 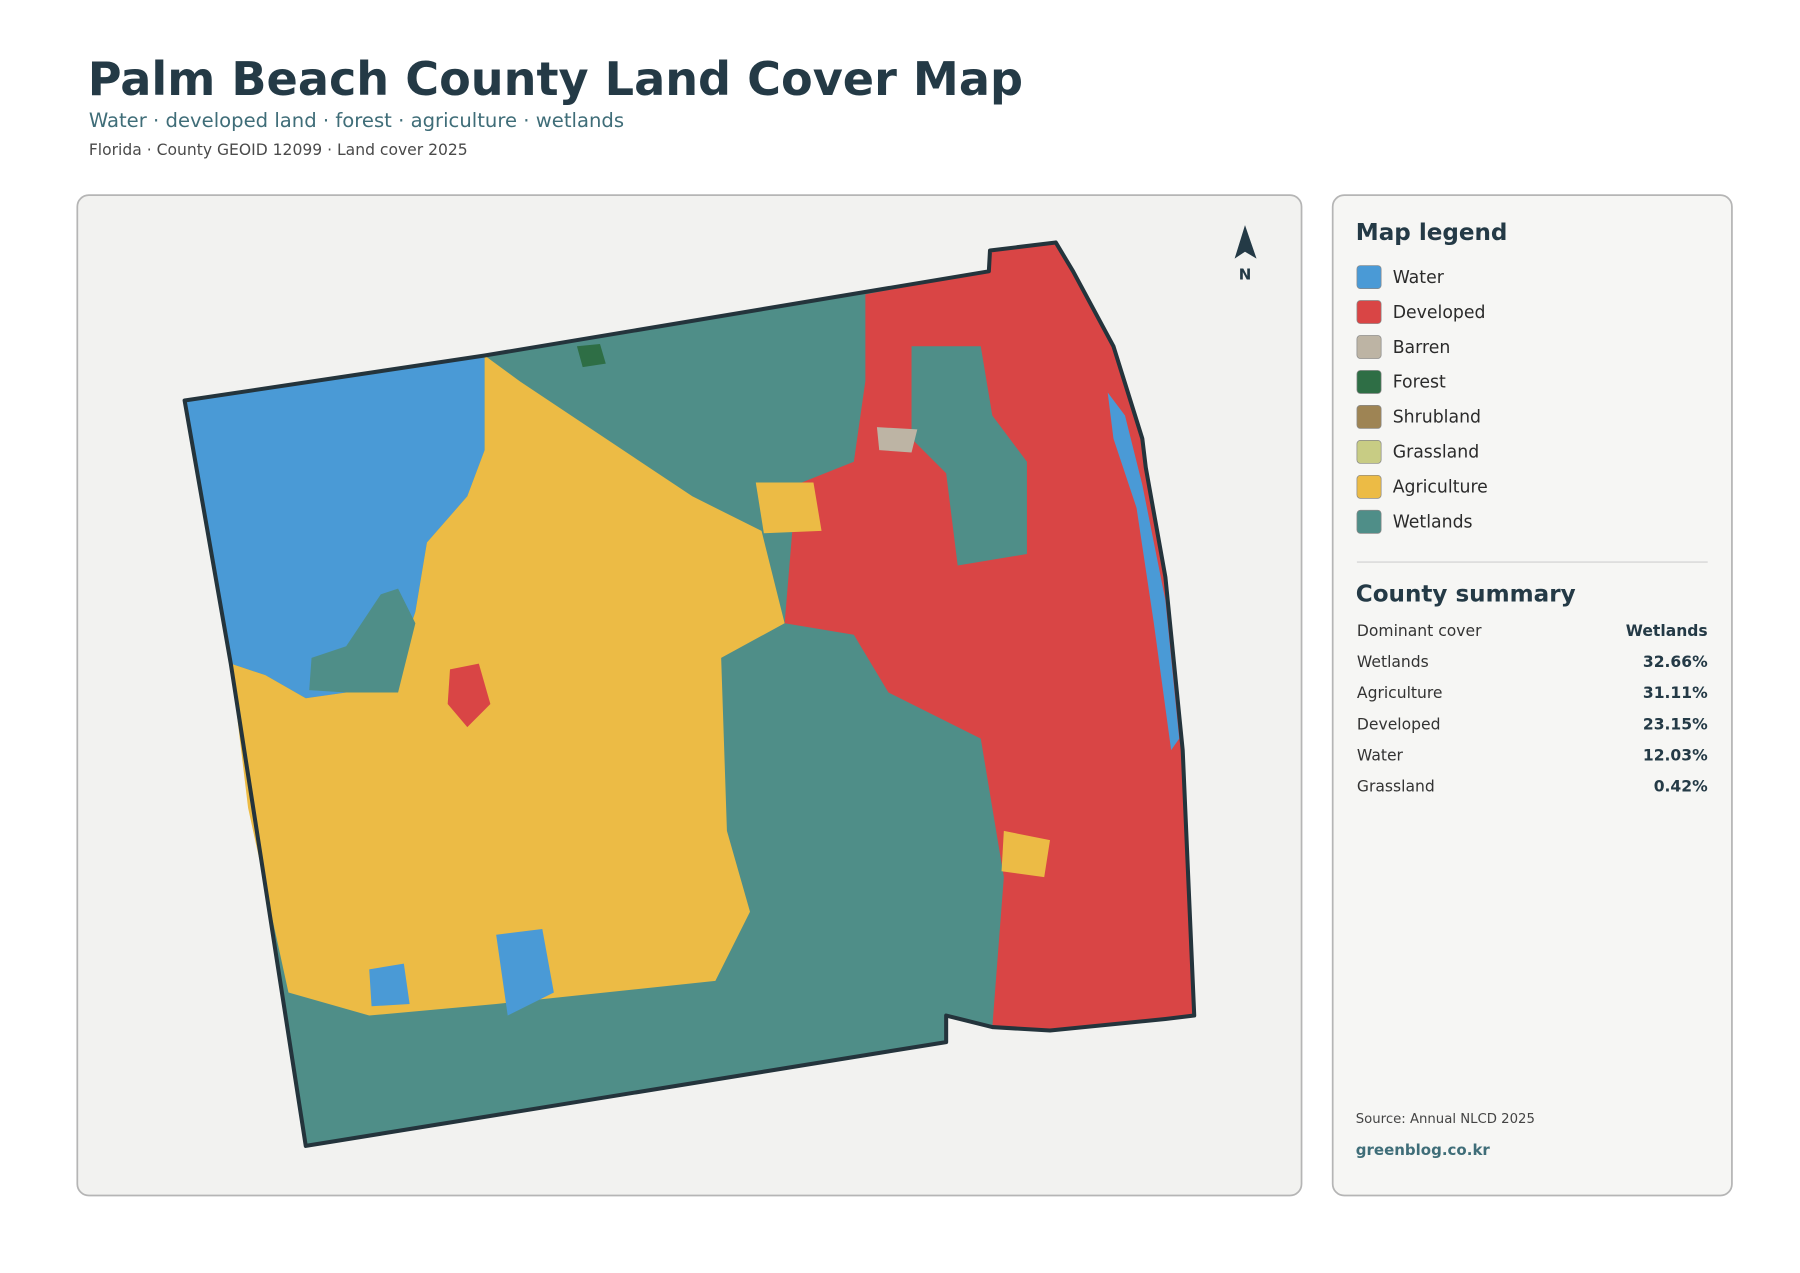 I want to click on title: Palm Beach County Land Cover Map, so click(x=555, y=79).